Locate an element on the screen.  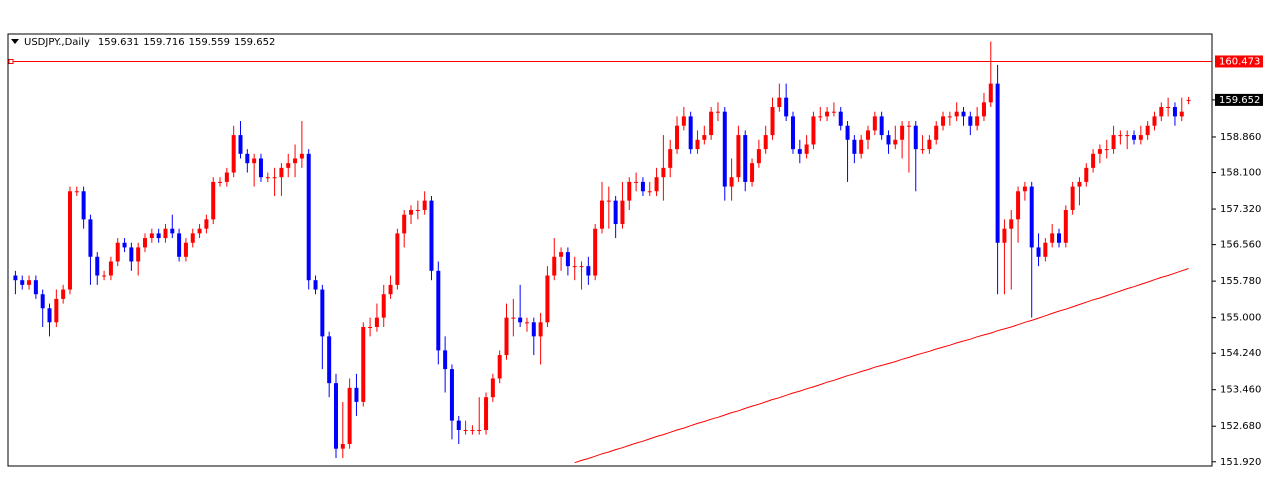
y-tick-label: 155.780 is located at coordinates (1240, 281).